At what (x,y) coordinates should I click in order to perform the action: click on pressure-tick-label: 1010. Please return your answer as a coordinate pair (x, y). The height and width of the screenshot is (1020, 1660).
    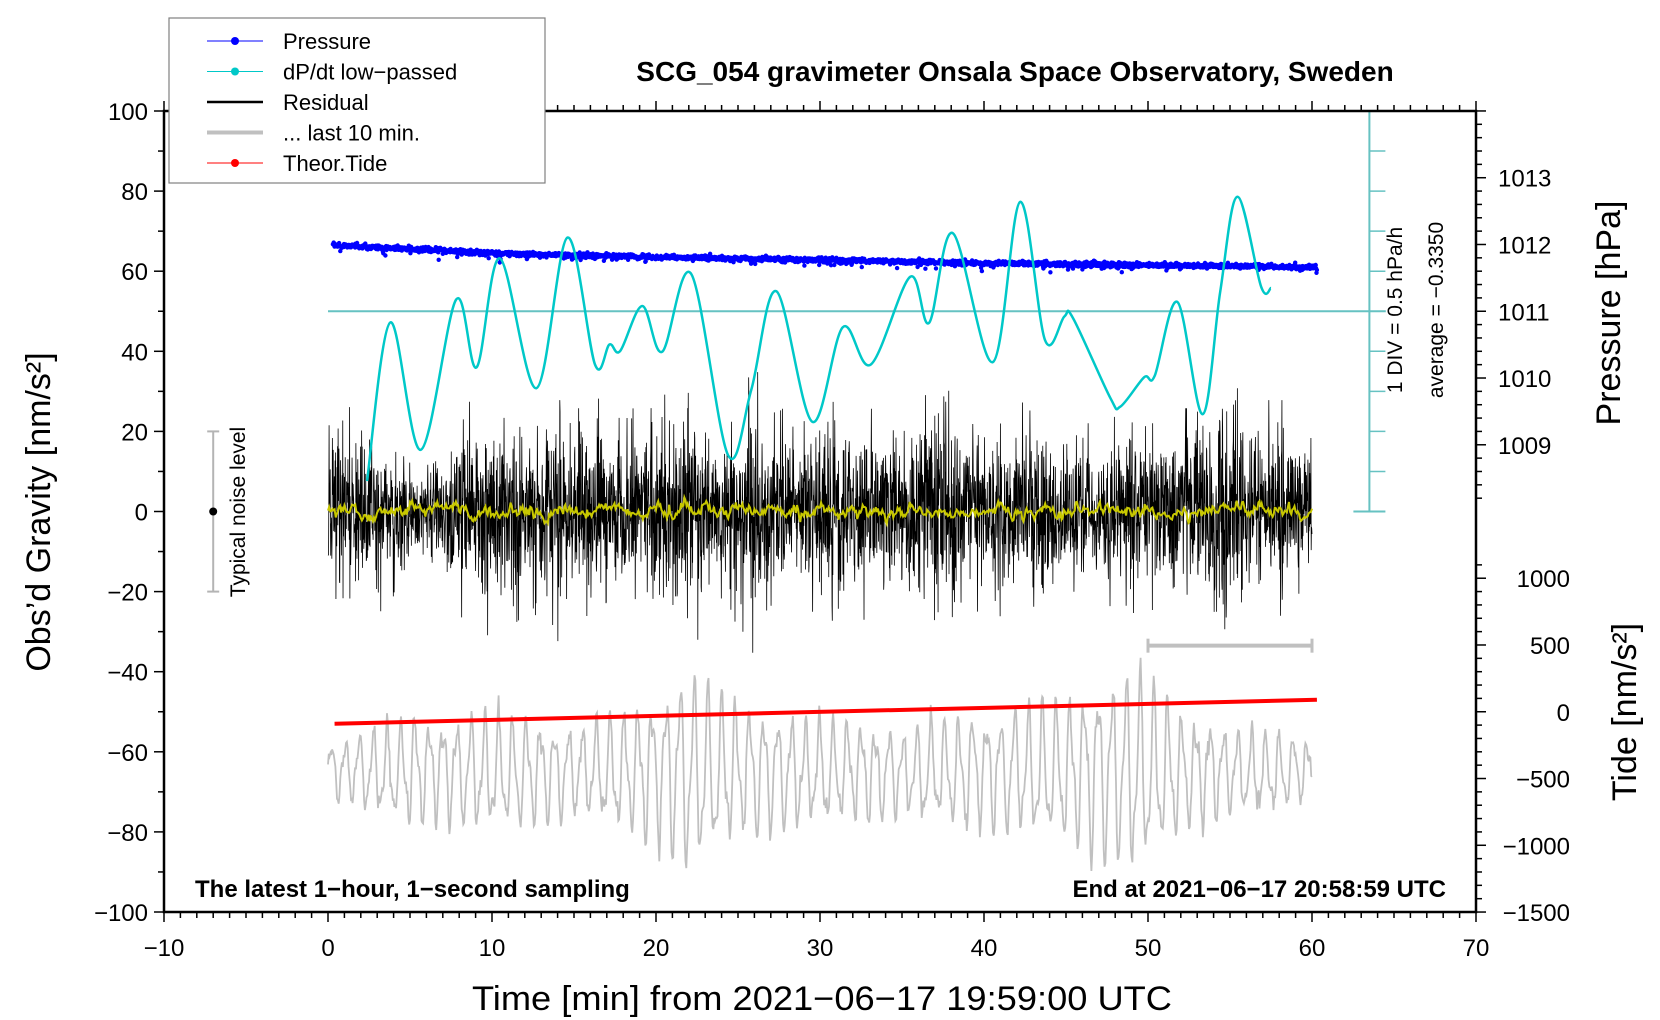
    Looking at the image, I should click on (1524, 379).